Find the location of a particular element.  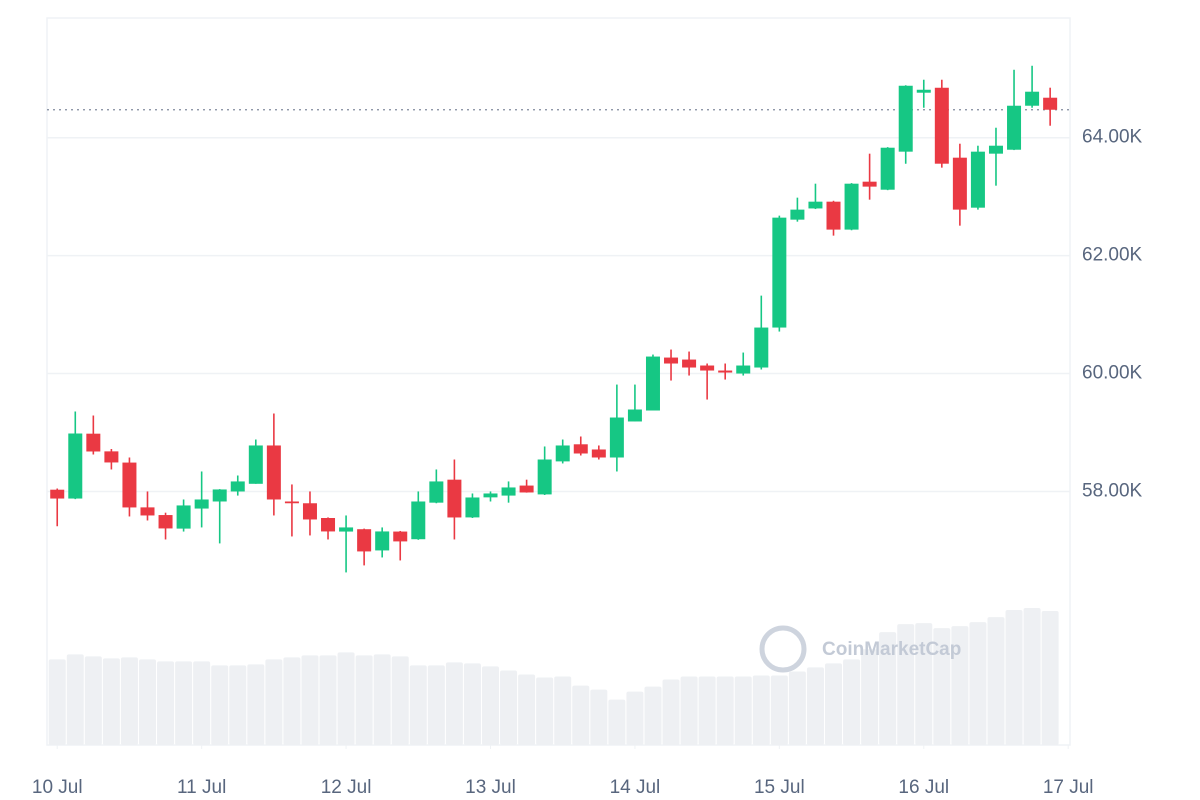

x-tick-label: 16 Jul is located at coordinates (923, 787).